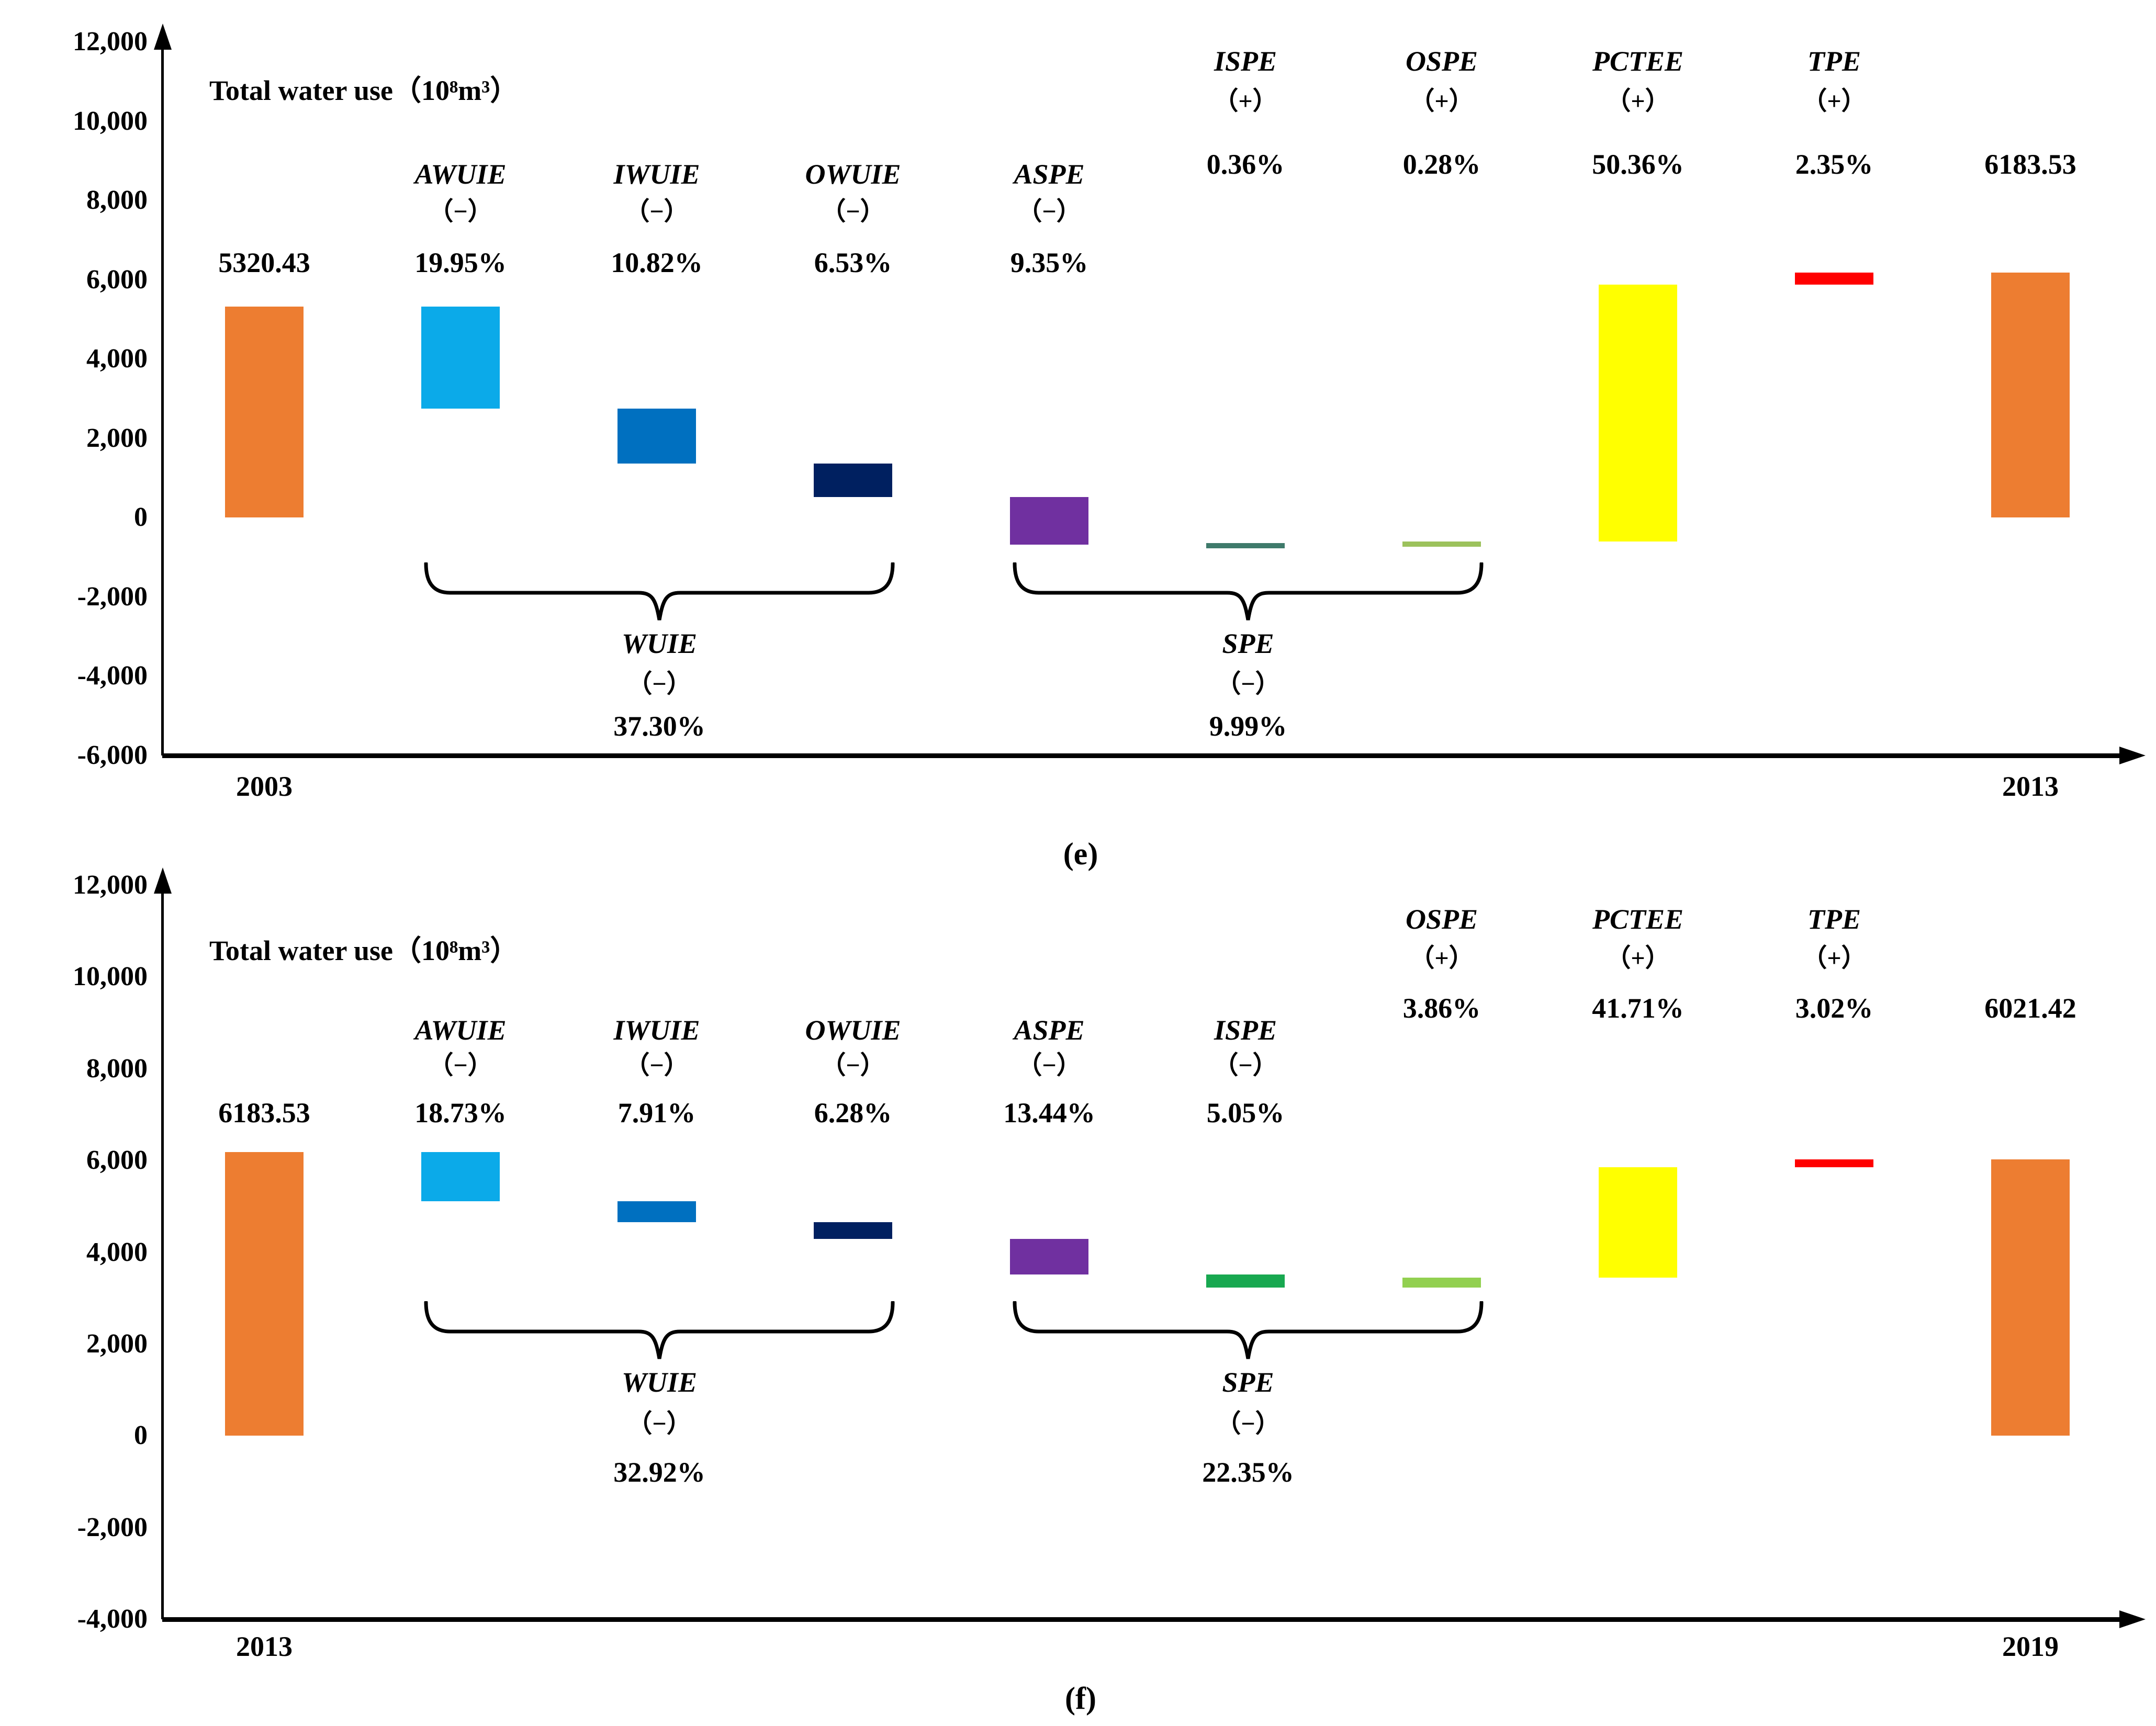  Describe the element at coordinates (656, 436) in the screenshot. I see `effect-bar-iwuie-e` at that location.